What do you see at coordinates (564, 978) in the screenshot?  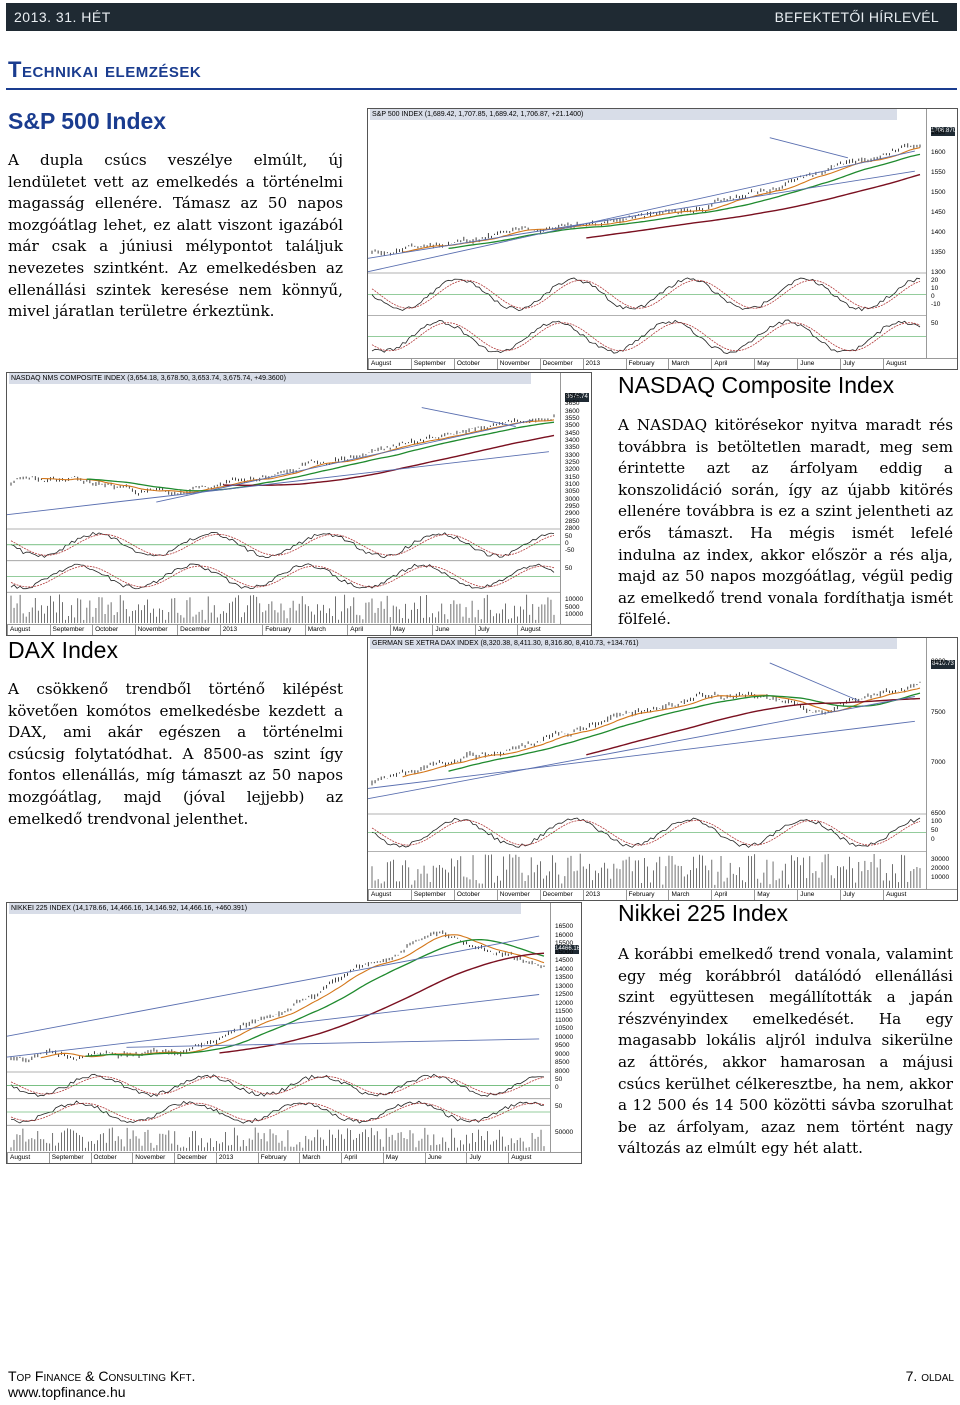 I see `nikkei-price-tick: 13500` at bounding box center [564, 978].